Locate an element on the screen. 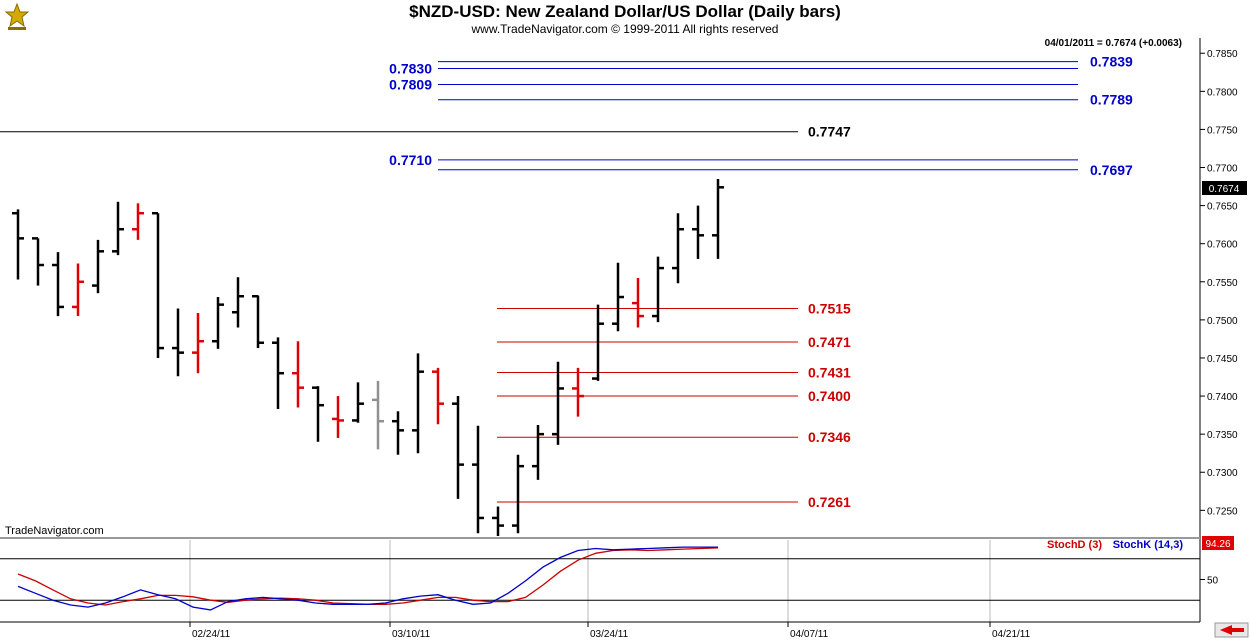  stochastic-panel: 50 is located at coordinates (609, 578).